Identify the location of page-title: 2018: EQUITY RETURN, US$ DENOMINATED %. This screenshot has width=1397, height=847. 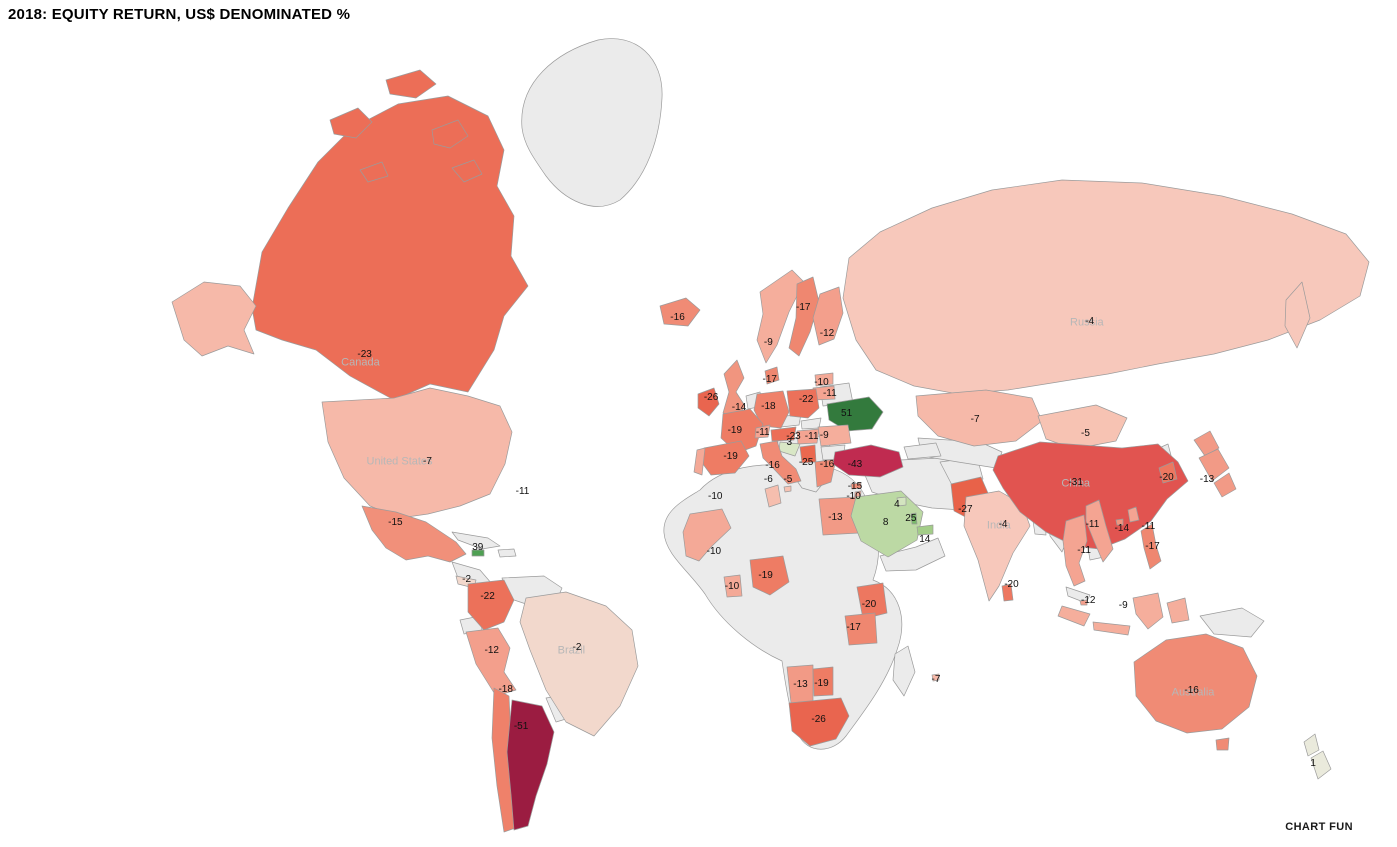
(179, 14).